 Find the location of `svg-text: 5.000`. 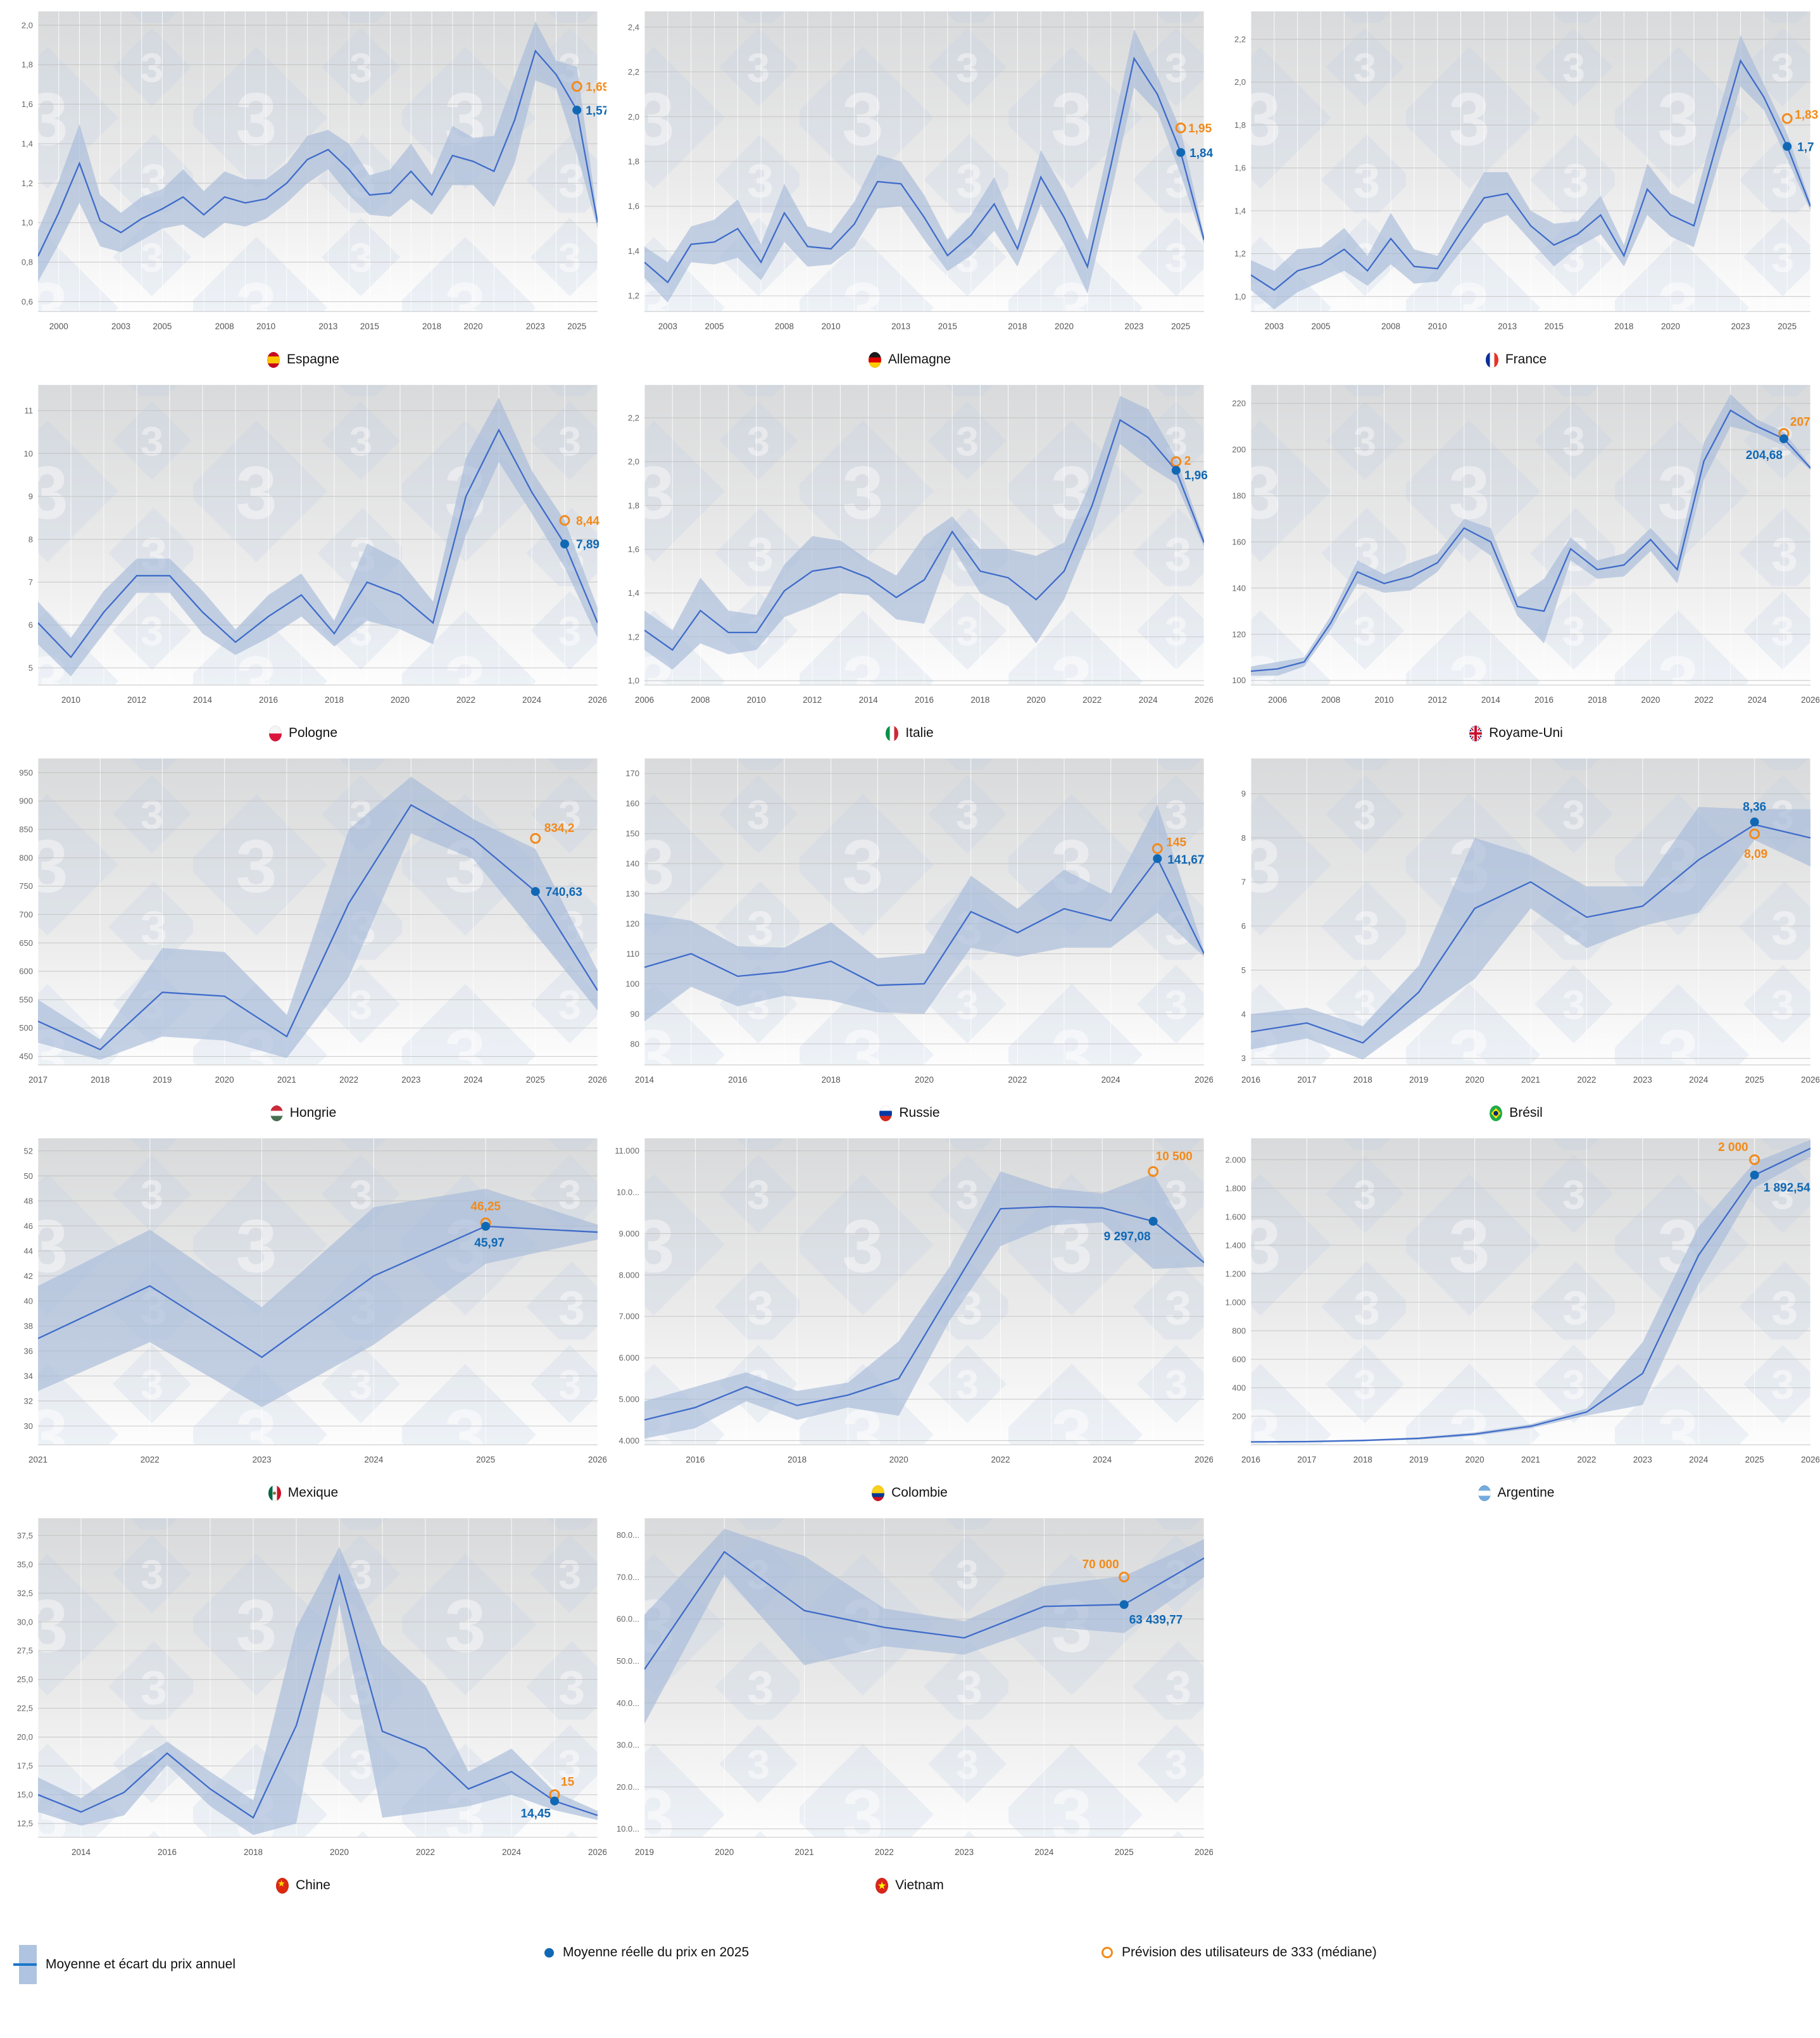

svg-text: 5.000 is located at coordinates (628, 1400).